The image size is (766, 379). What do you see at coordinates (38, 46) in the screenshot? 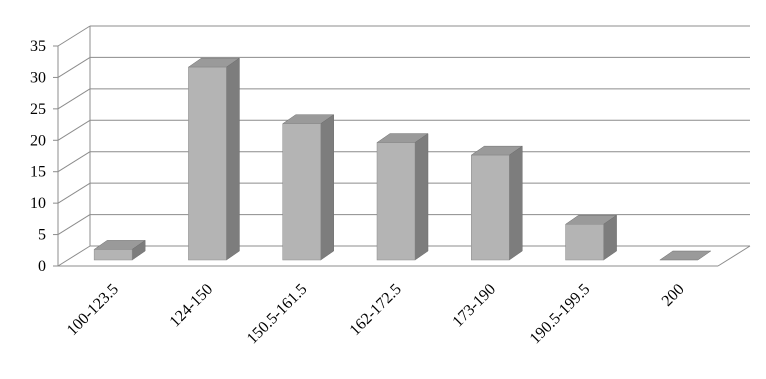
I see `y-tick-label: 35` at bounding box center [38, 46].